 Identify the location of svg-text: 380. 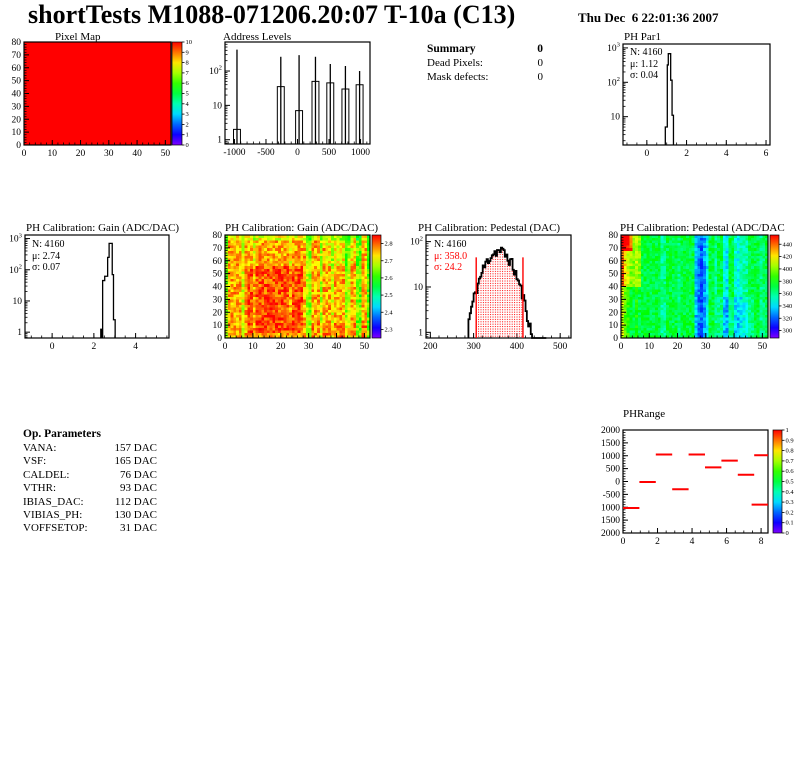
(788, 281).